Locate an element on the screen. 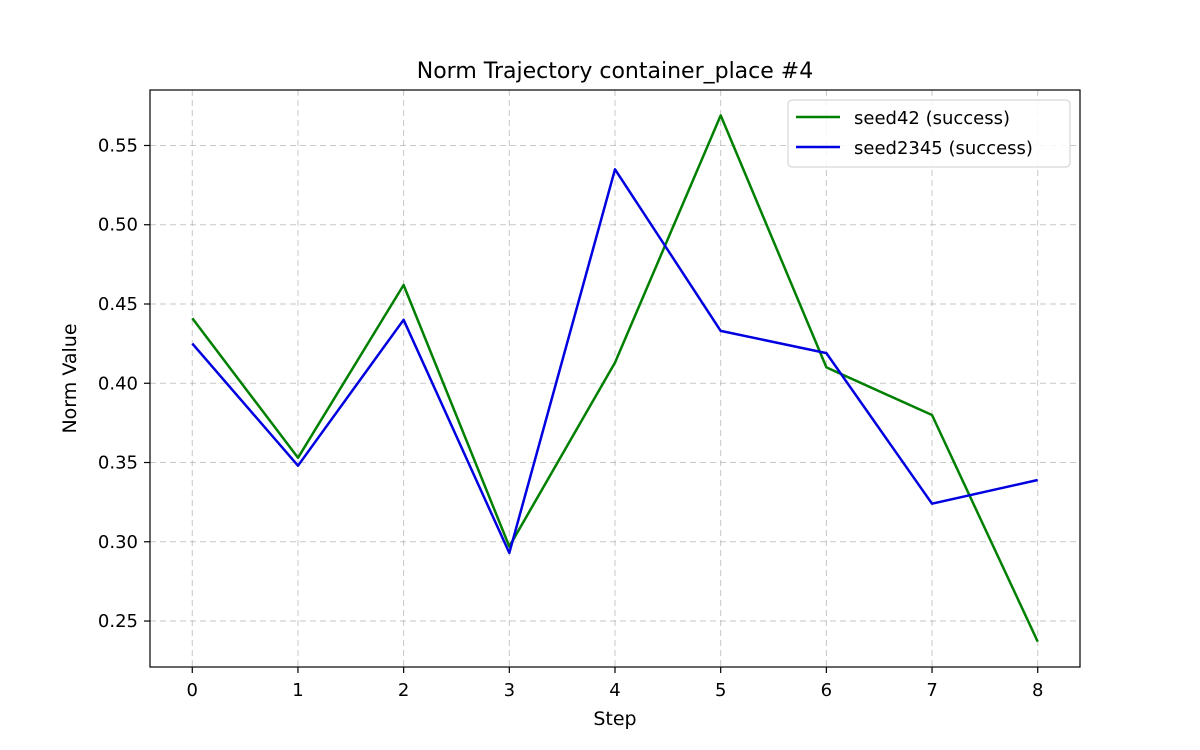 The height and width of the screenshot is (750, 1200). legend-label-seed2345: seed2345 (success) is located at coordinates (943, 148).